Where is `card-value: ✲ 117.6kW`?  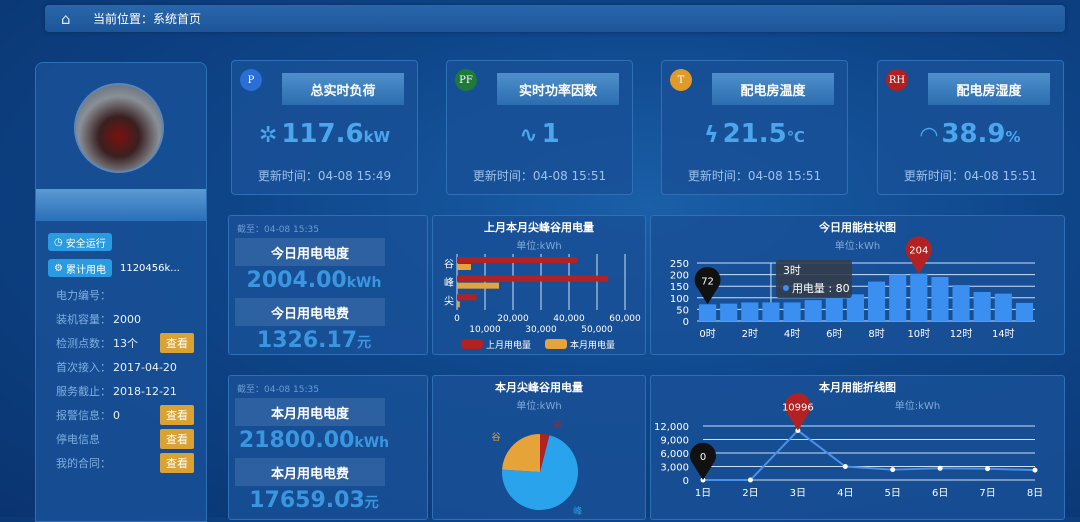
card-value: ✲ 117.6kW is located at coordinates (324, 134).